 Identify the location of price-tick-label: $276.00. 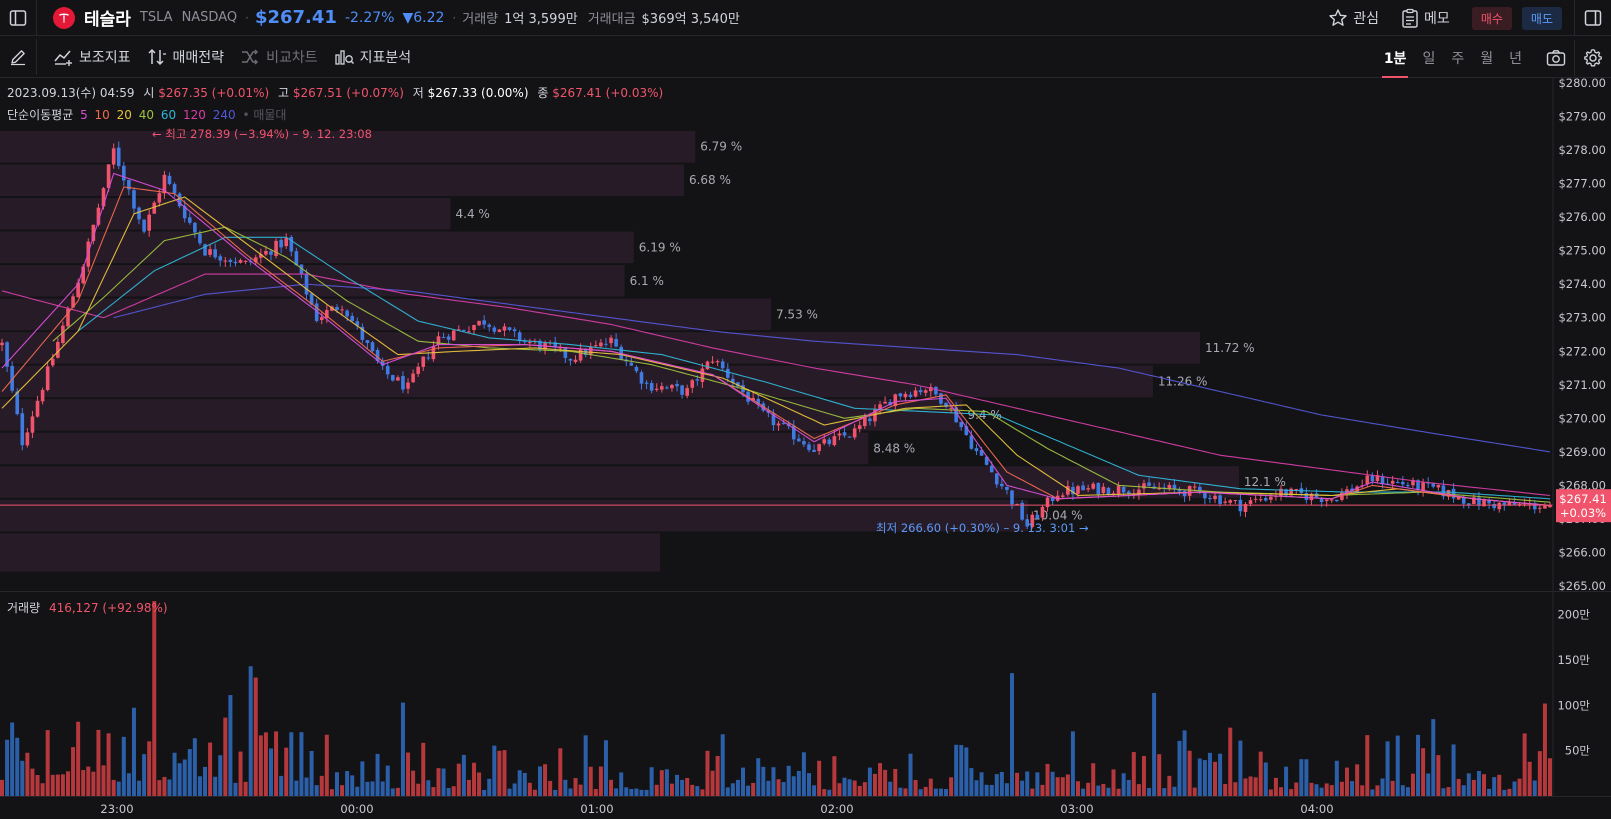
(1582, 217).